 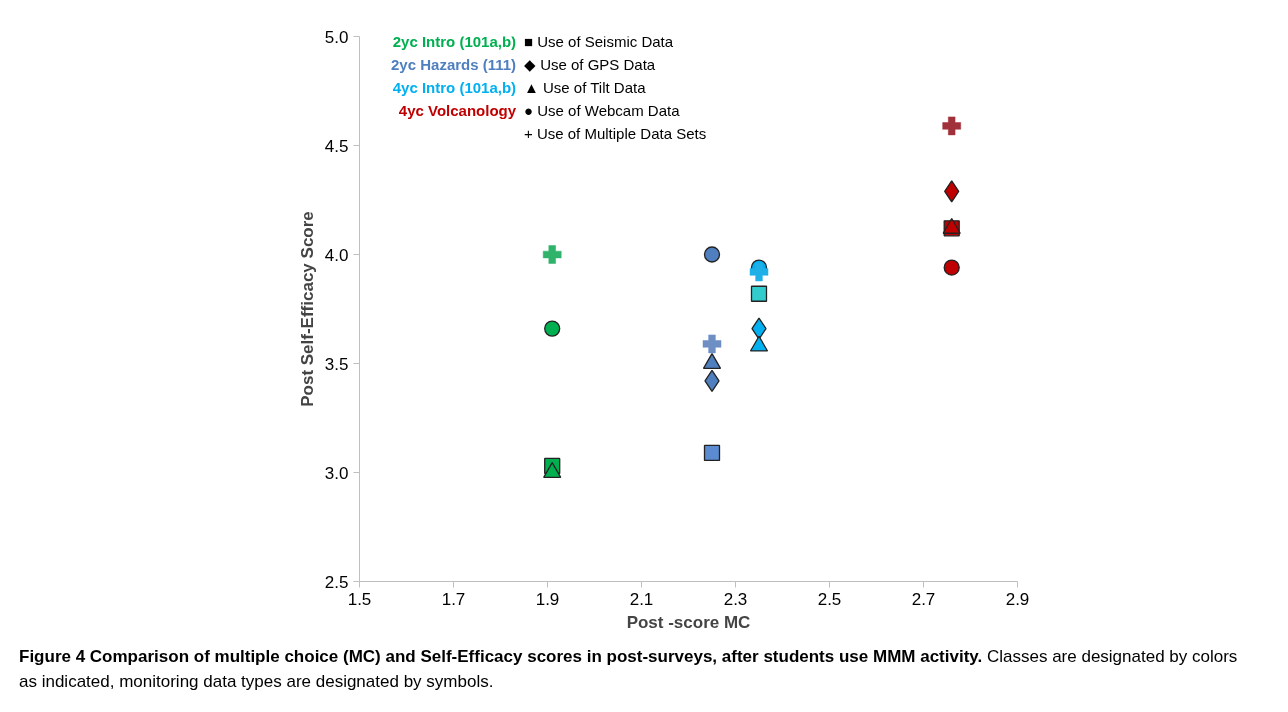 I want to click on annotation: ■ Use of Seismic Data, so click(x=599, y=42).